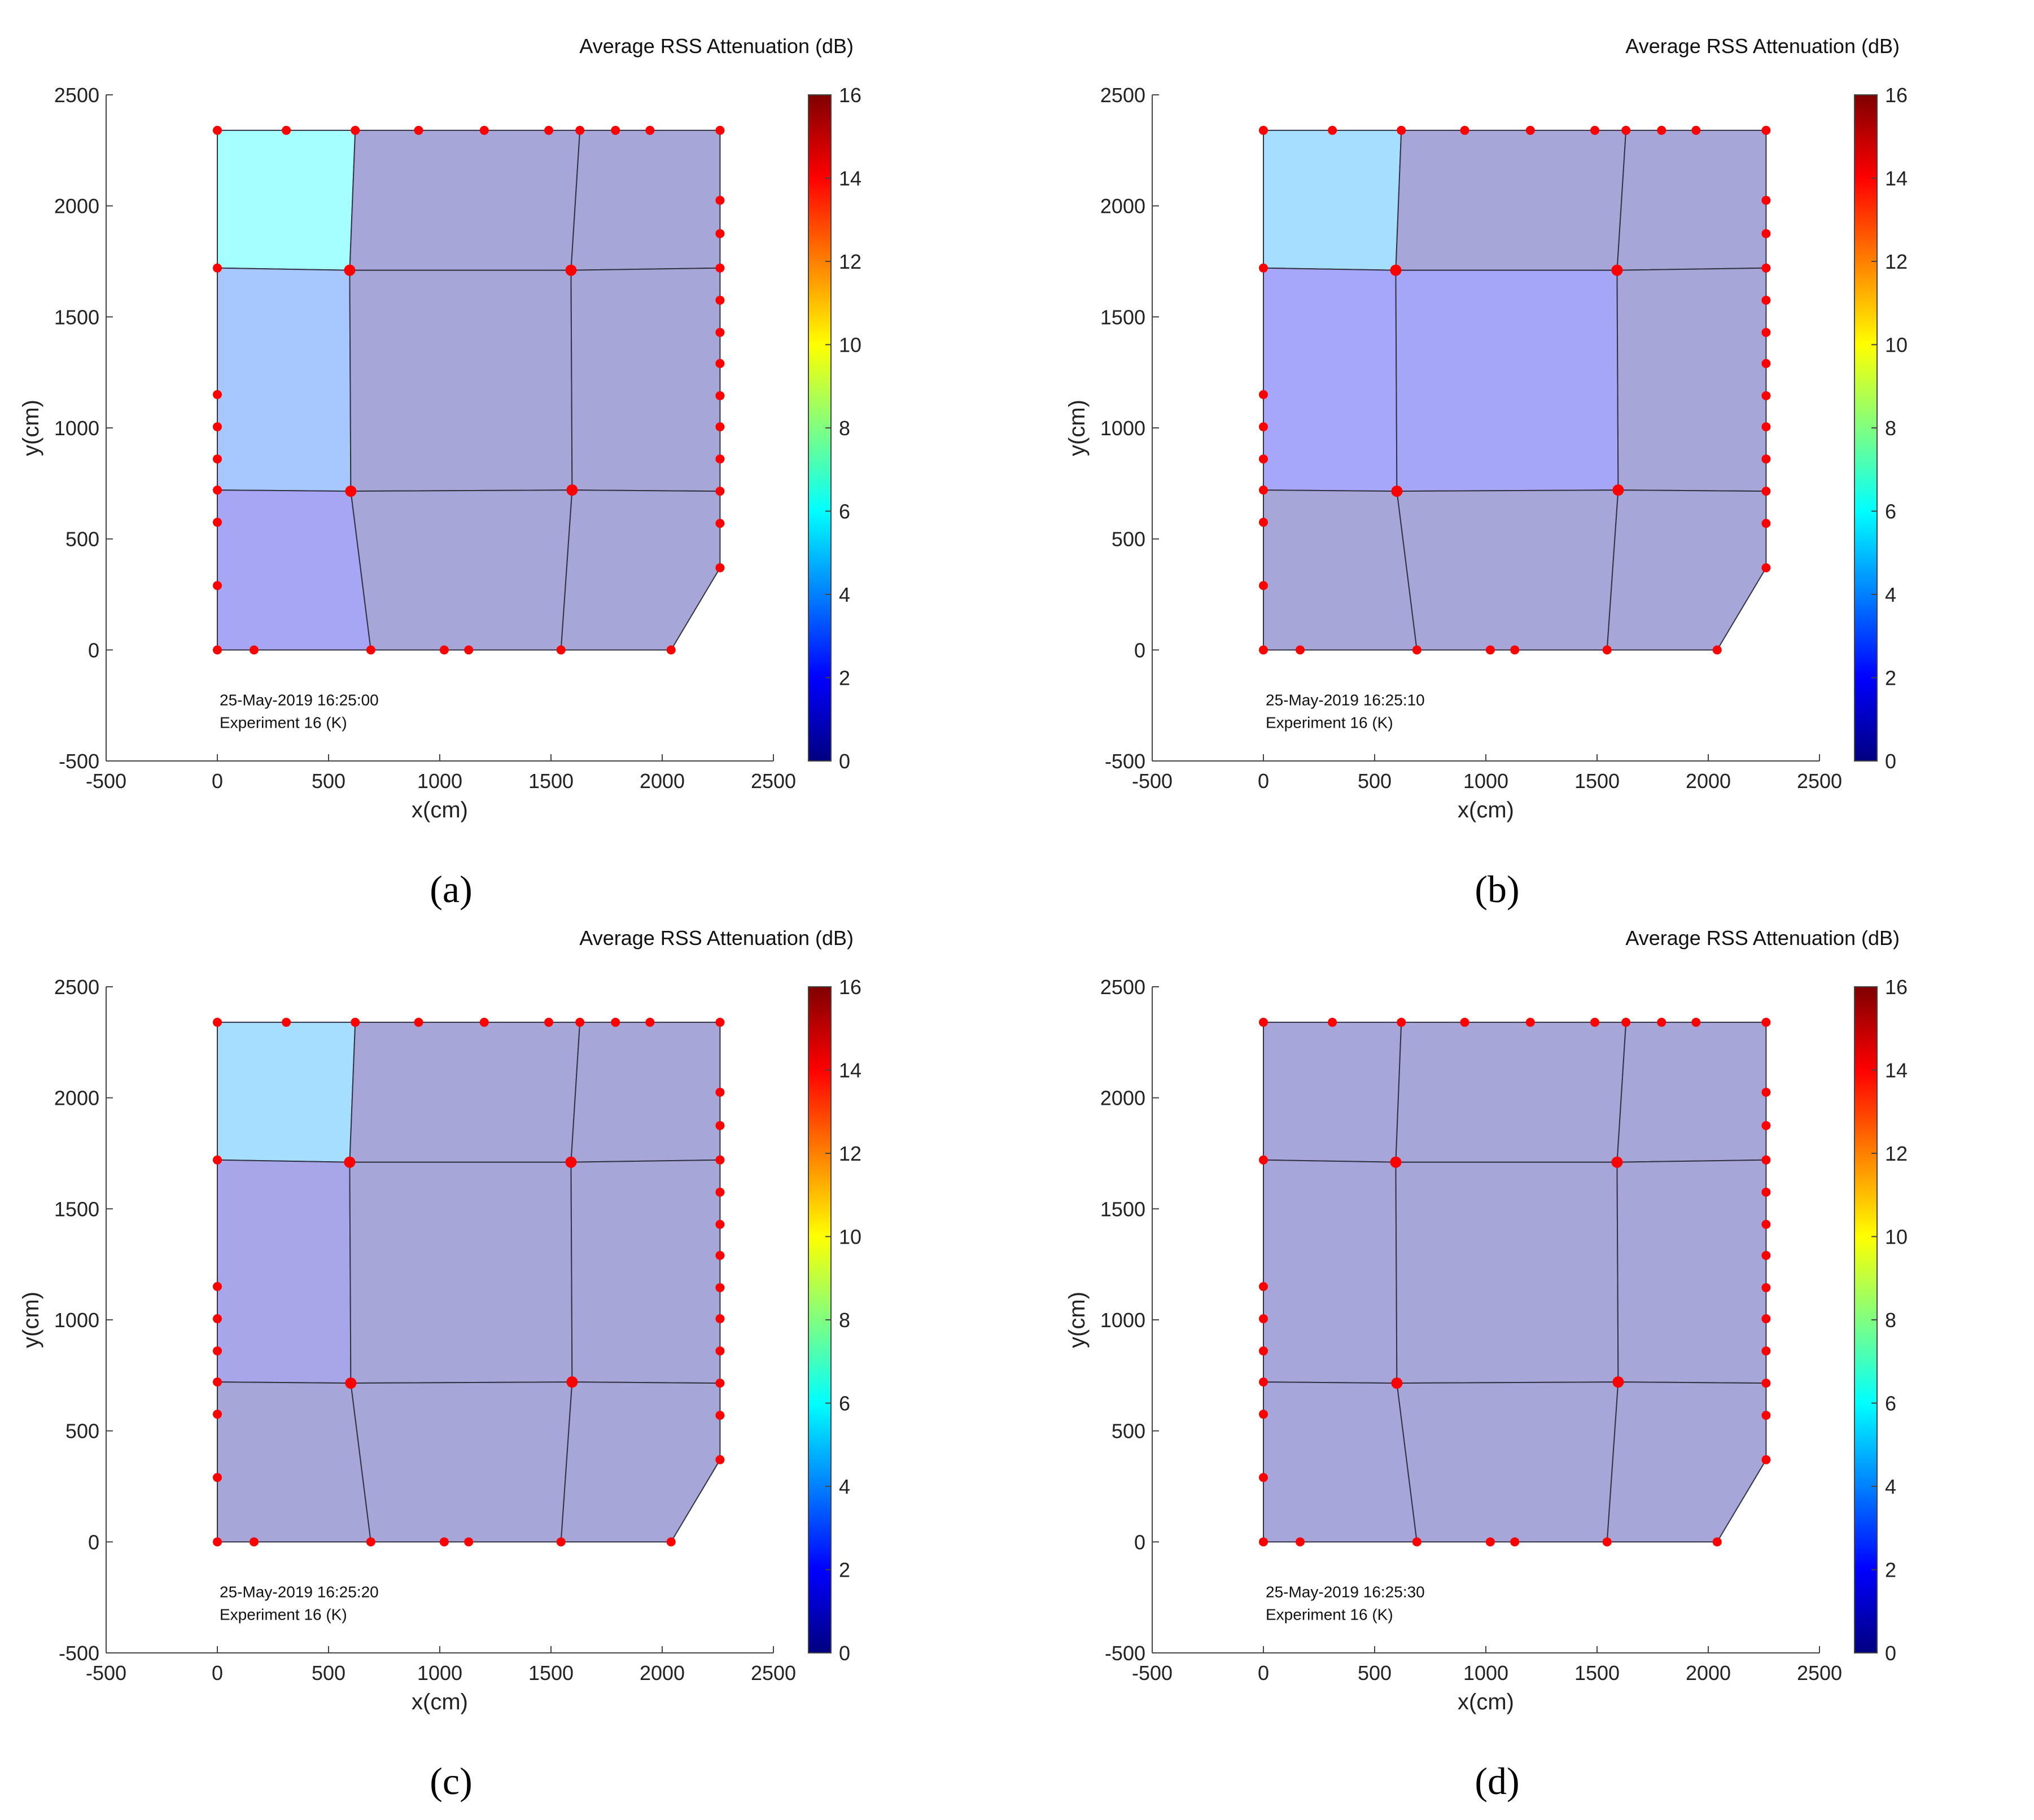  What do you see at coordinates (217, 781) in the screenshot?
I see `x-tick-label: 0` at bounding box center [217, 781].